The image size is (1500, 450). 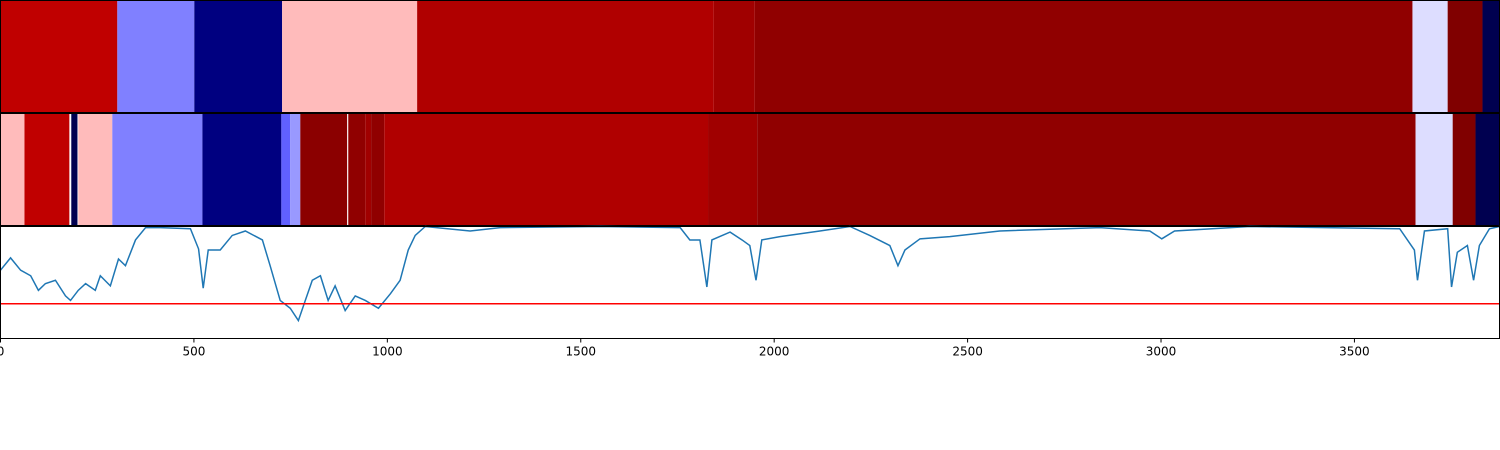 I want to click on x-tick-label: 0, so click(x=2, y=351).